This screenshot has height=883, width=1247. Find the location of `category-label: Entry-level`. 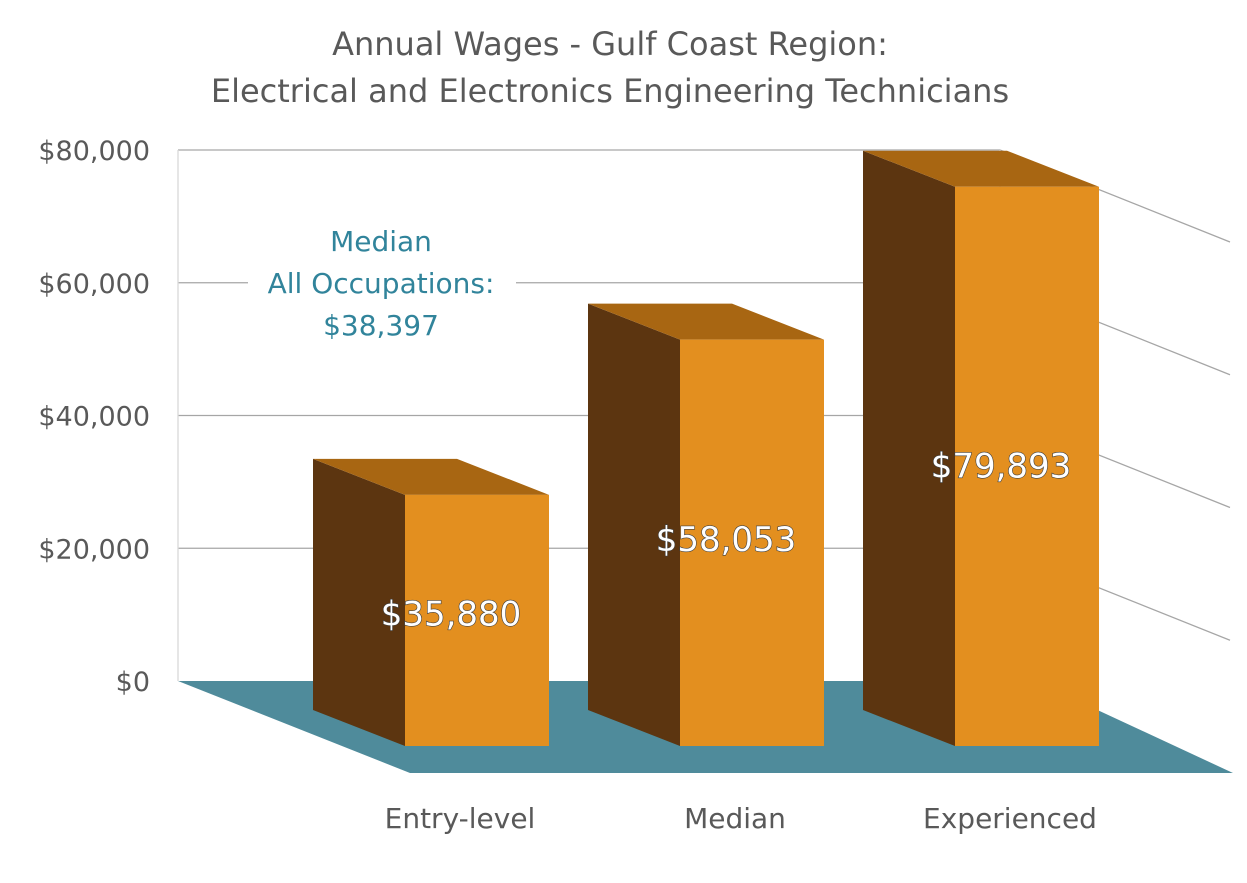

category-label: Entry-level is located at coordinates (460, 818).